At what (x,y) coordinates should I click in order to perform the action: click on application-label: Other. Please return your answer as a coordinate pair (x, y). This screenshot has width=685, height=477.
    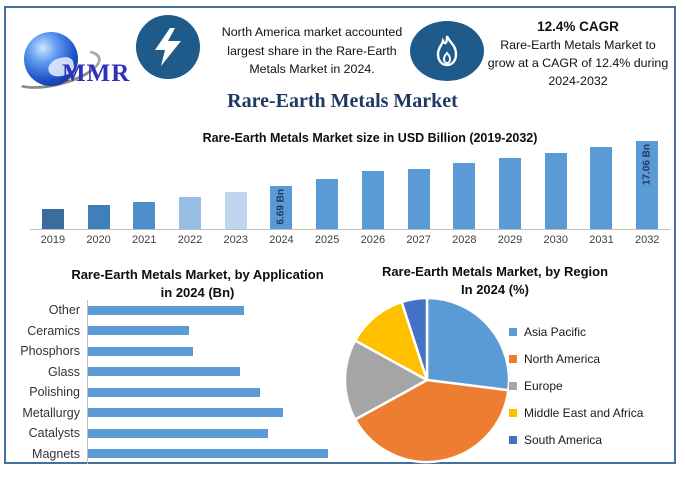
    Looking at the image, I should click on (64, 310).